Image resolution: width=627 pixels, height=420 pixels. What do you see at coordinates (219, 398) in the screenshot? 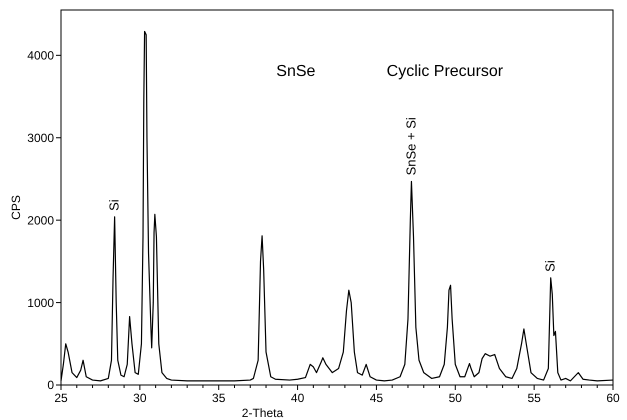
I see `x-tick-label: 35` at bounding box center [219, 398].